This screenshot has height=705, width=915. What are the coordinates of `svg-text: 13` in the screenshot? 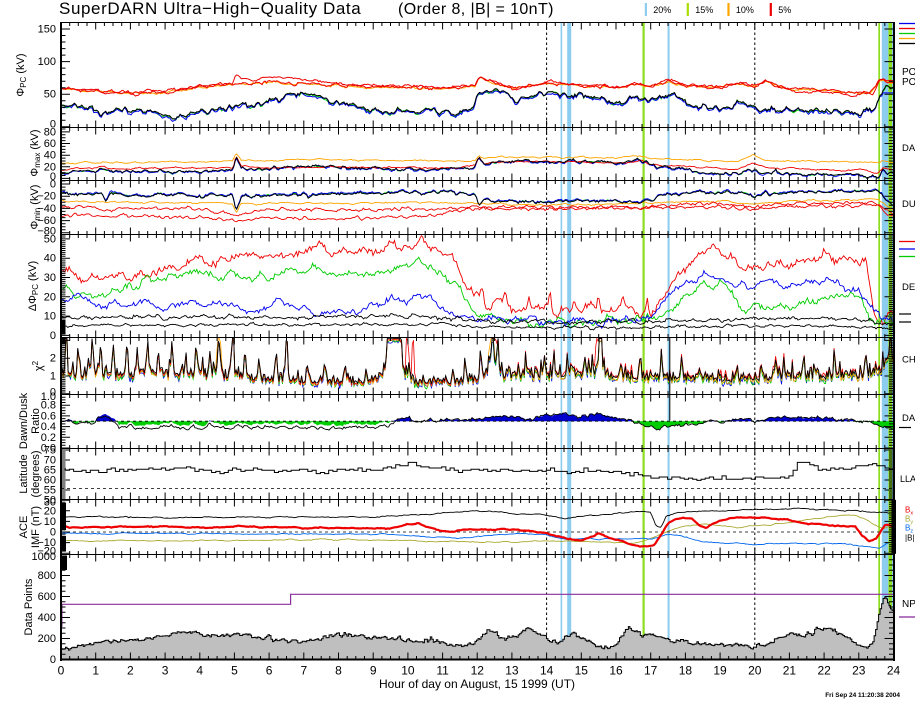 It's located at (512, 671).